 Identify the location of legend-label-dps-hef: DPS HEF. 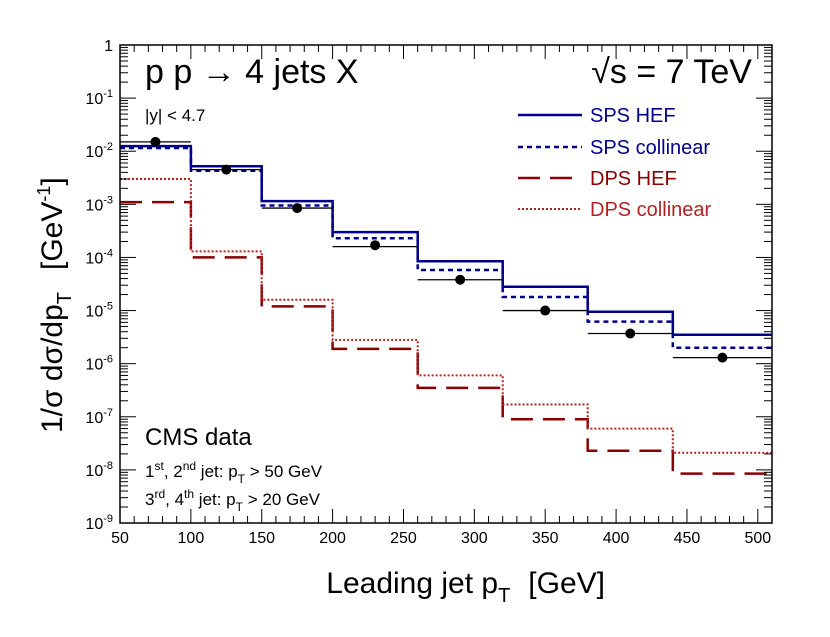
(633, 179).